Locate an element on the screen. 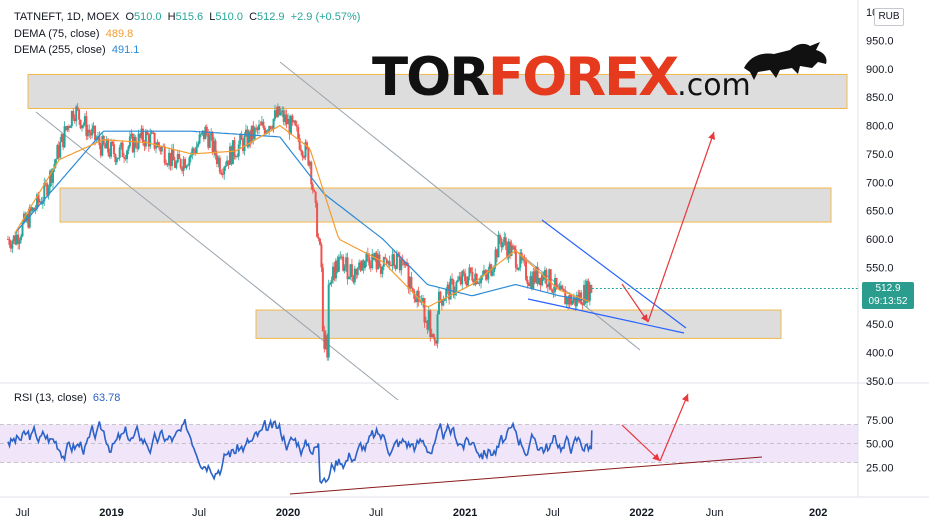 The image size is (929, 529). y-tick-label: 700.0 is located at coordinates (880, 183).